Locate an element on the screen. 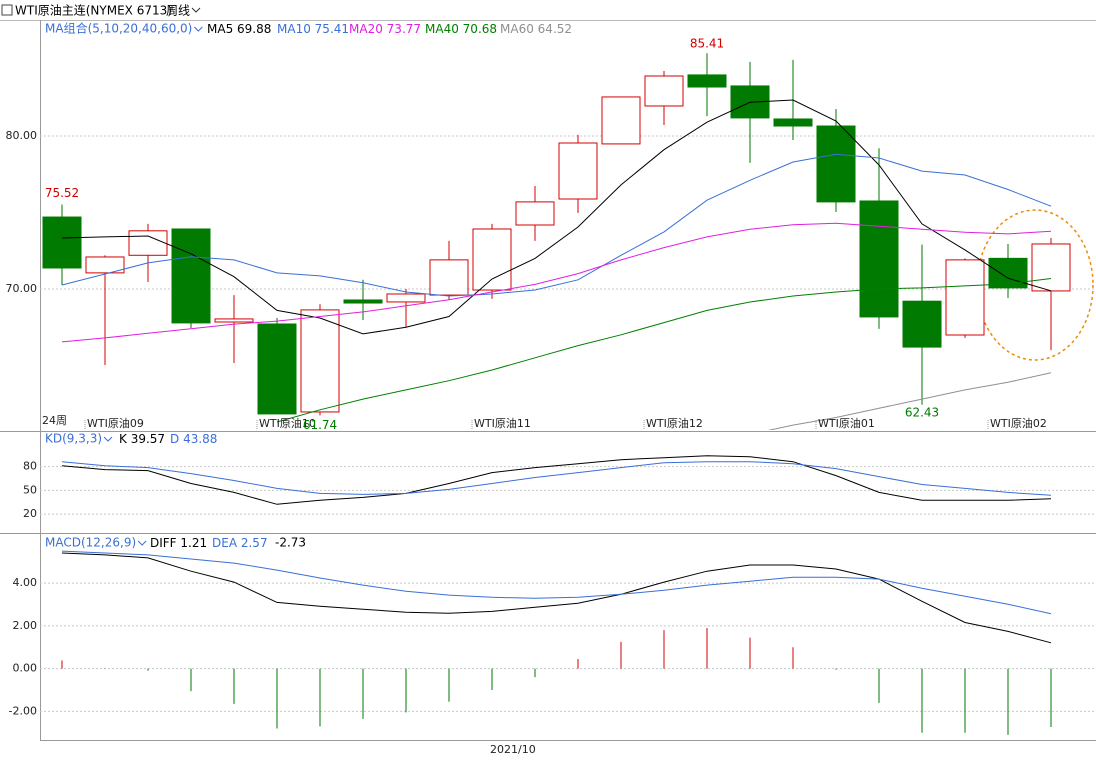 The image size is (1096, 761). legend-value: 75.41 is located at coordinates (332, 29).